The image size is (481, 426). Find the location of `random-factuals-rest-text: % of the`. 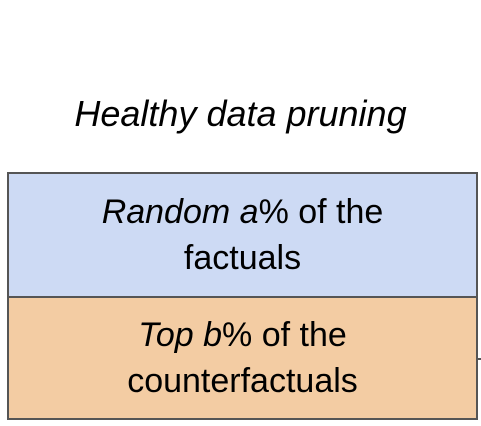

random-factuals-rest-text: % of the is located at coordinates (321, 212).